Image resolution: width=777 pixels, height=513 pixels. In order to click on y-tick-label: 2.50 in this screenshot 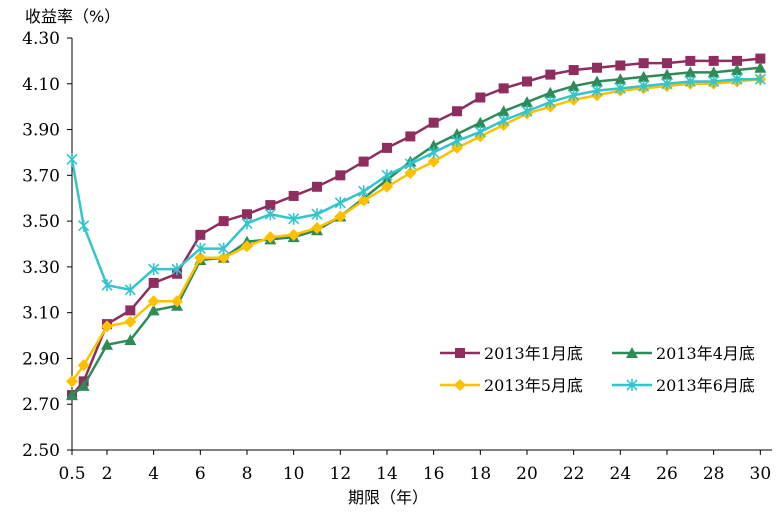, I will do `click(41, 451)`.